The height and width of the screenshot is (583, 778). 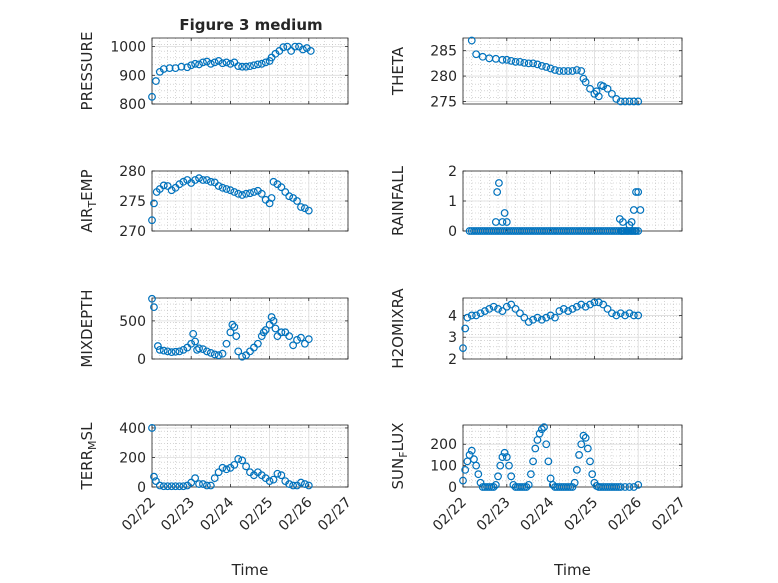 What do you see at coordinates (213, 72) in the screenshot?
I see `subplot-1: 800 900 1000 PRESSURE` at bounding box center [213, 72].